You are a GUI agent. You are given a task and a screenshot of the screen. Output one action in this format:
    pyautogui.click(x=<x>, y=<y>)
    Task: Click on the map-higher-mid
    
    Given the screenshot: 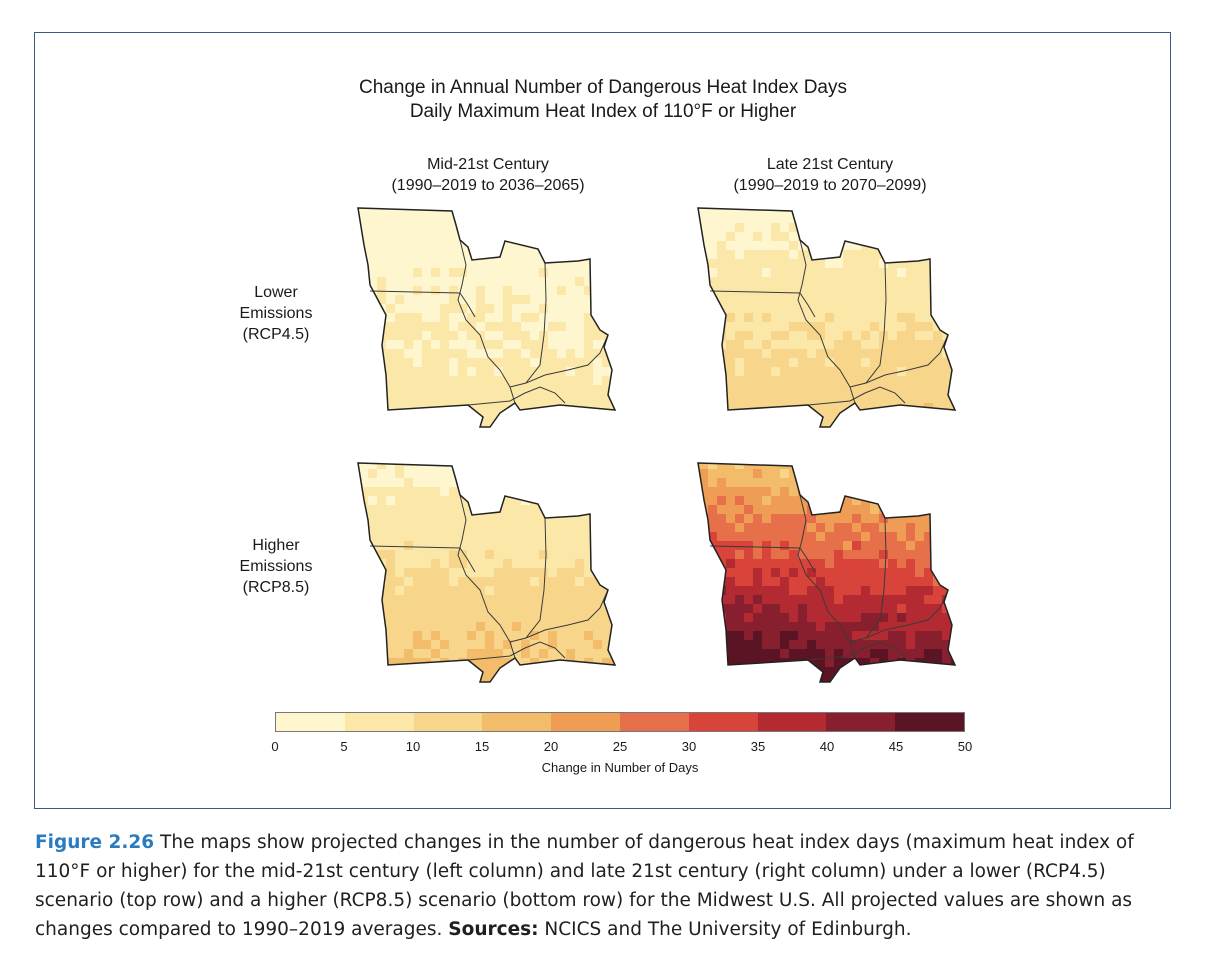 What is the action you would take?
    pyautogui.click(x=487, y=572)
    